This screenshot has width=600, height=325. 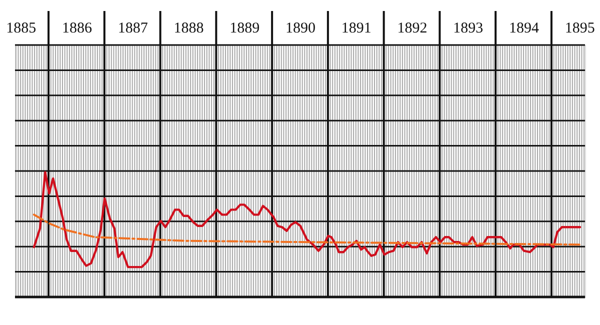 What do you see at coordinates (21, 28) in the screenshot?
I see `x-tick-label: 1885` at bounding box center [21, 28].